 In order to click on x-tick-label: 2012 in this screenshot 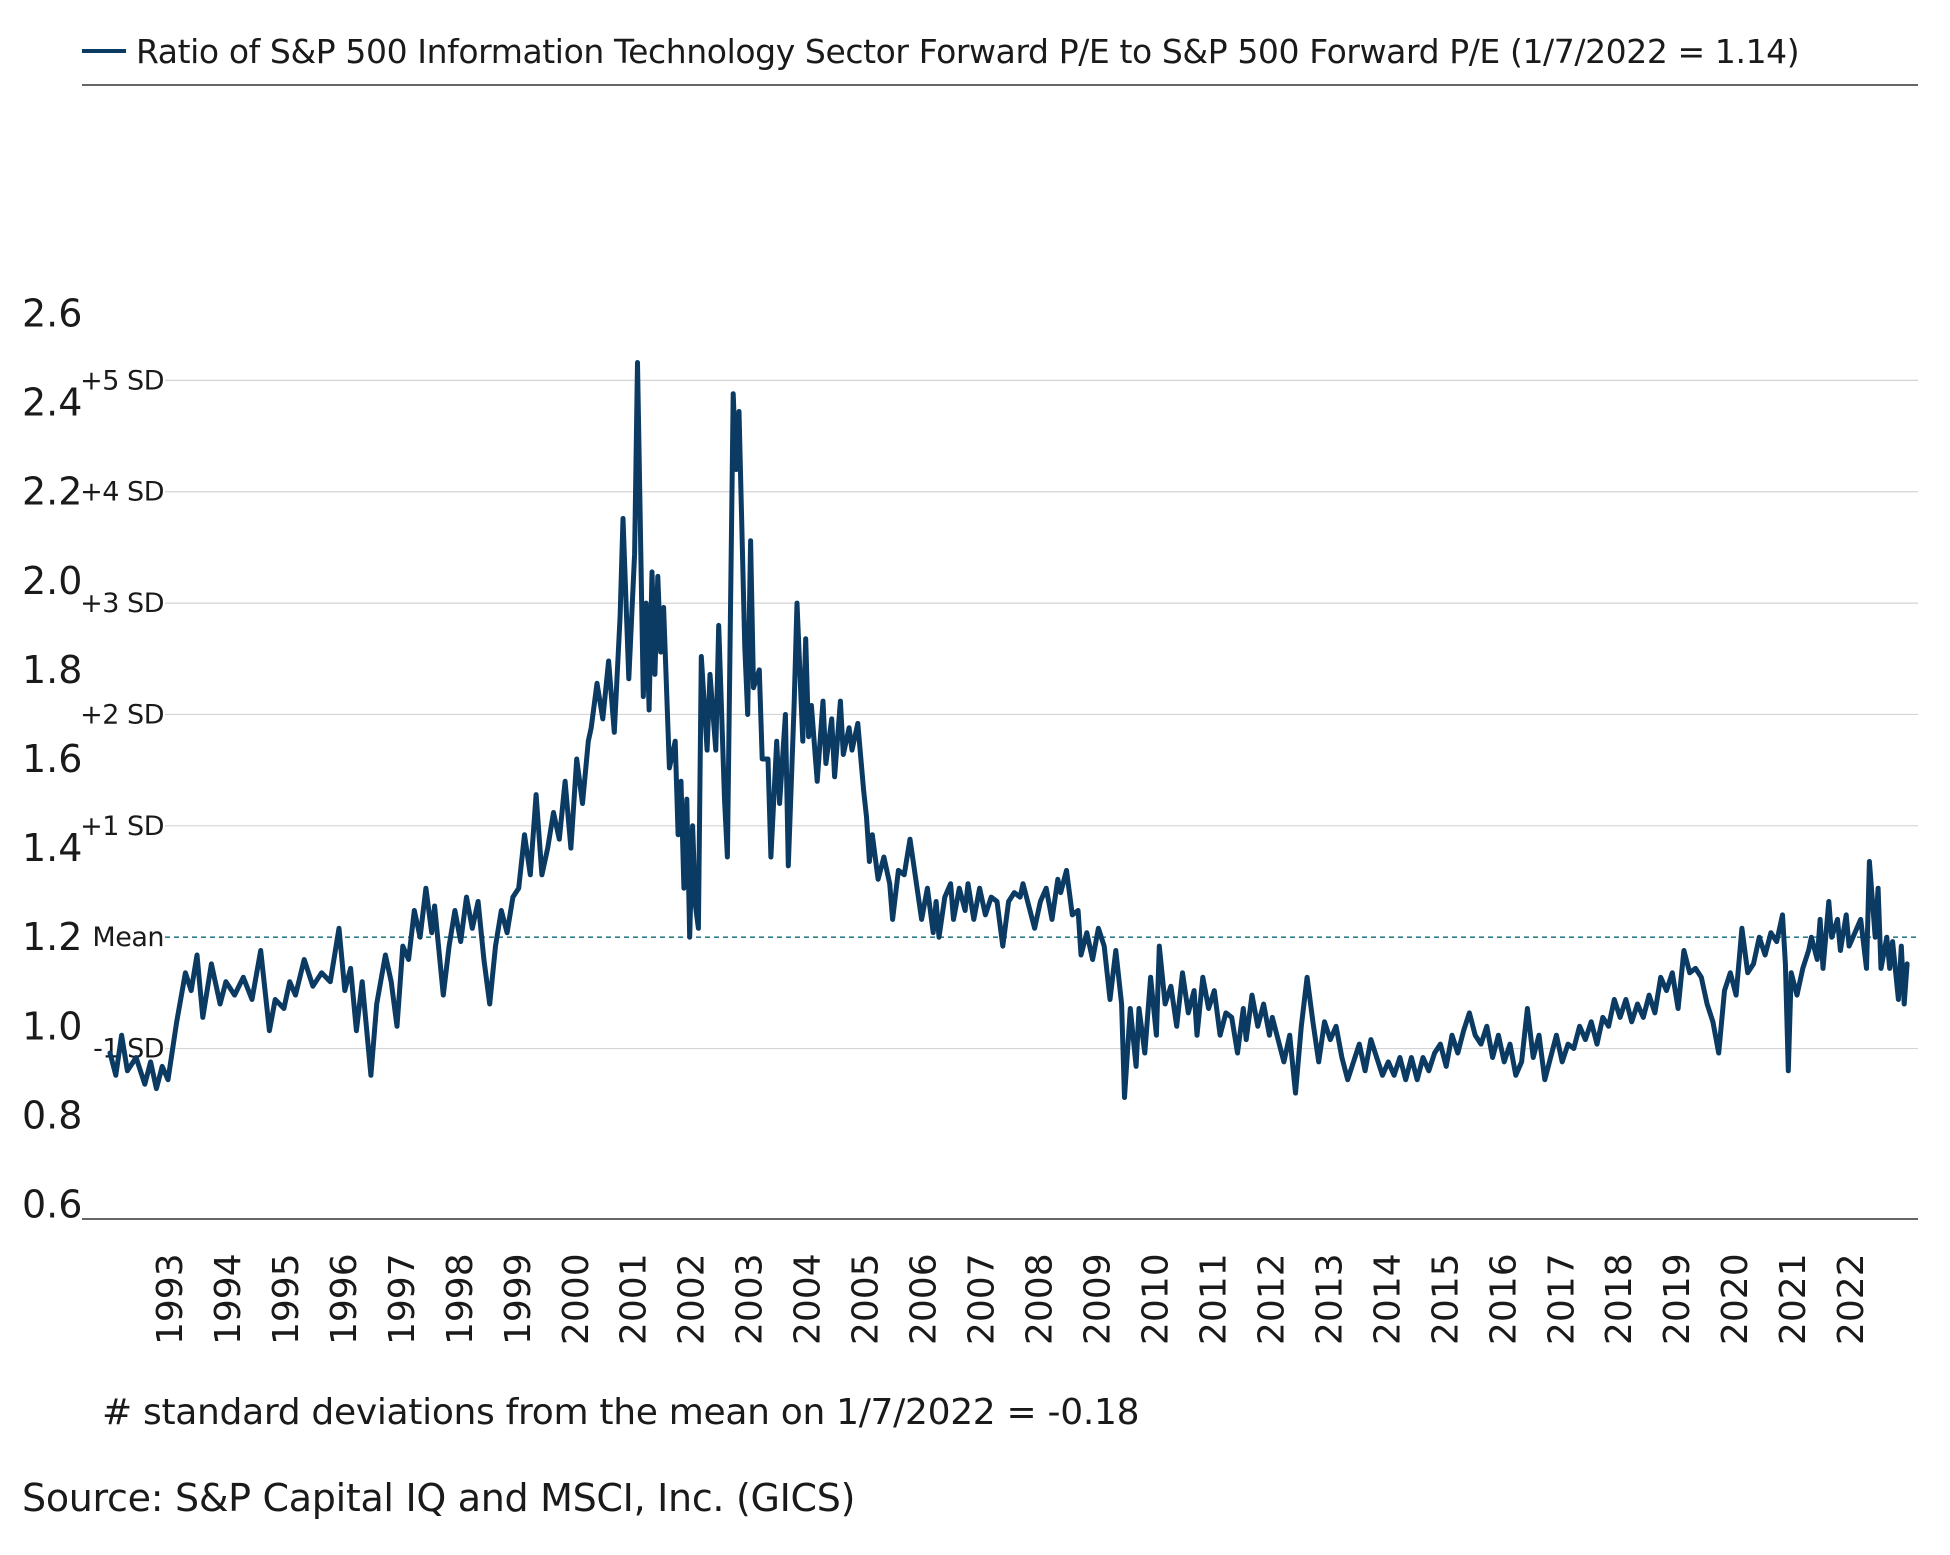, I will do `click(1271, 1299)`.